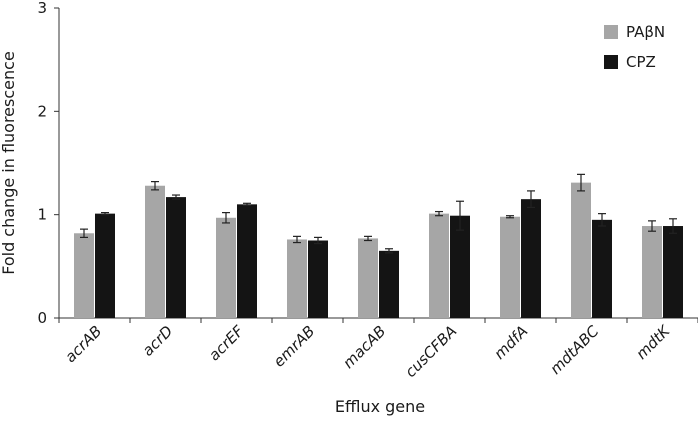 Image resolution: width=698 pixels, height=421 pixels. What do you see at coordinates (511, 342) in the screenshot?
I see `x-tick-label: mdfA` at bounding box center [511, 342].